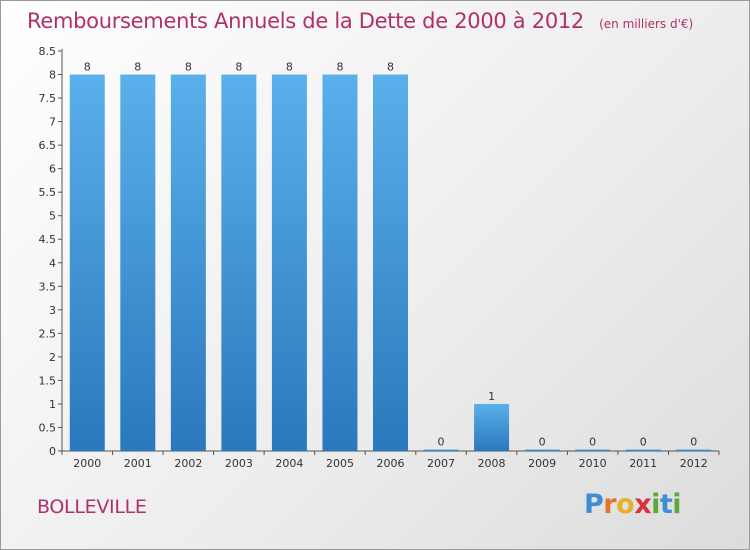  I want to click on logo-letter: P, so click(594, 504).